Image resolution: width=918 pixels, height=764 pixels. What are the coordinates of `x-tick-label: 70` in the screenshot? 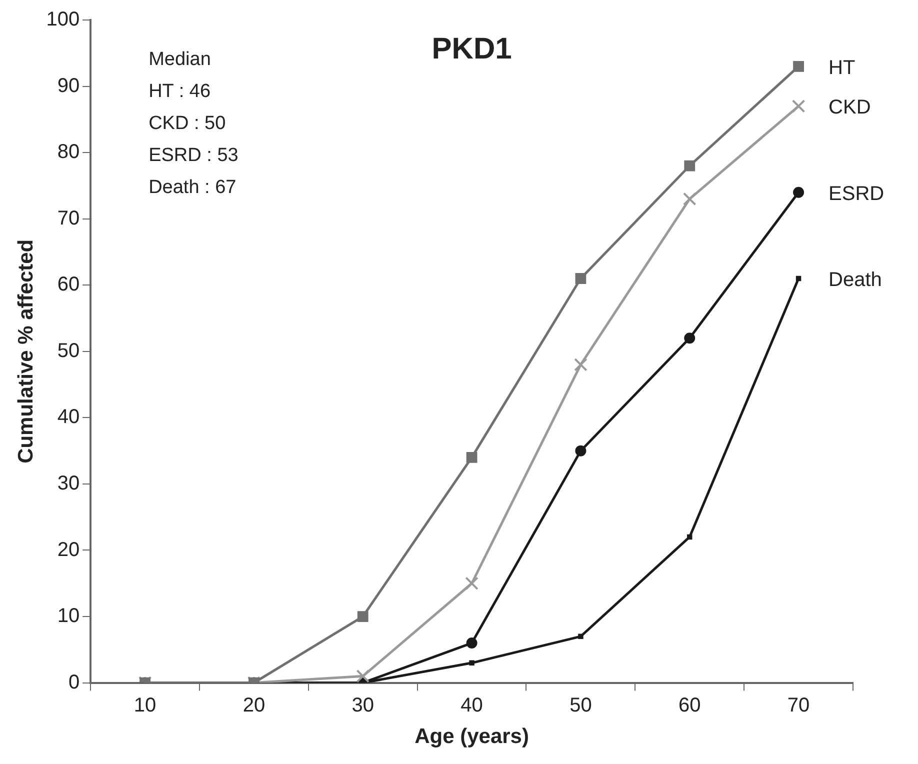 It's located at (798, 705).